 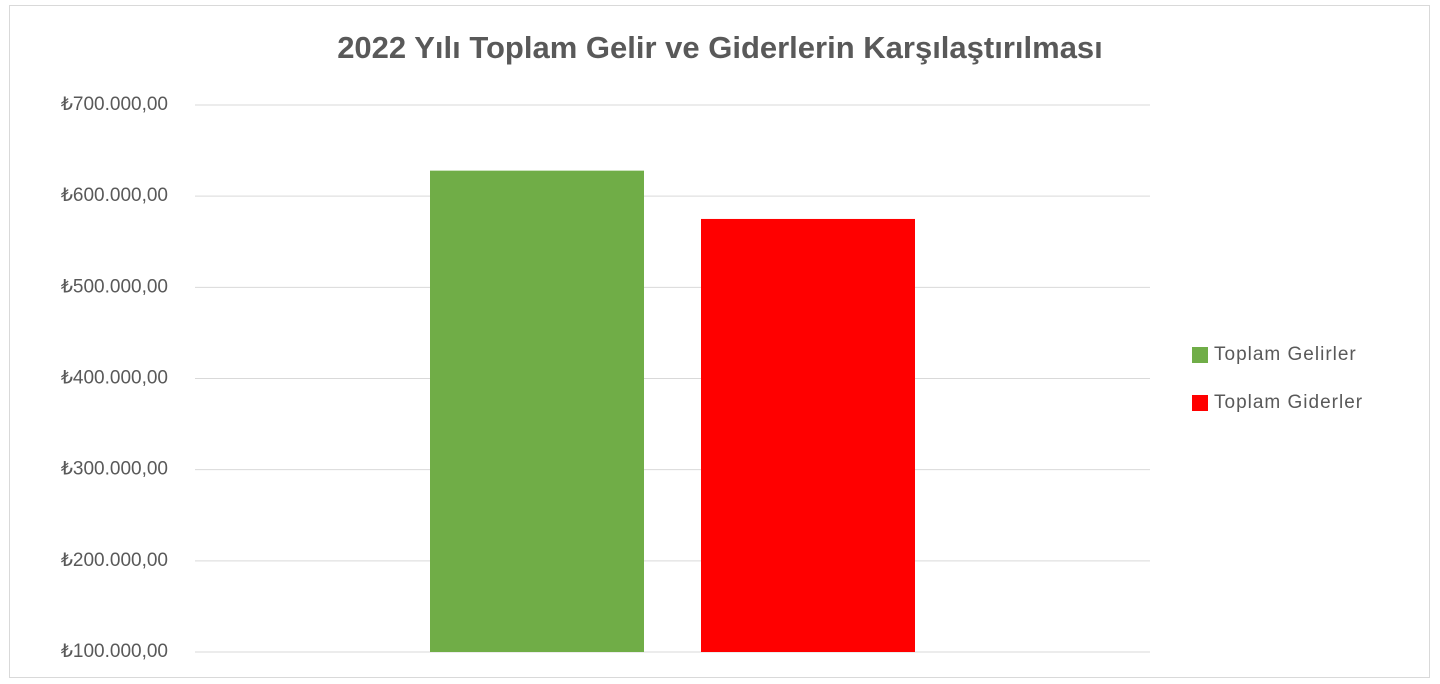 I want to click on y-tick-label: ₺700.000,00, so click(x=114, y=104).